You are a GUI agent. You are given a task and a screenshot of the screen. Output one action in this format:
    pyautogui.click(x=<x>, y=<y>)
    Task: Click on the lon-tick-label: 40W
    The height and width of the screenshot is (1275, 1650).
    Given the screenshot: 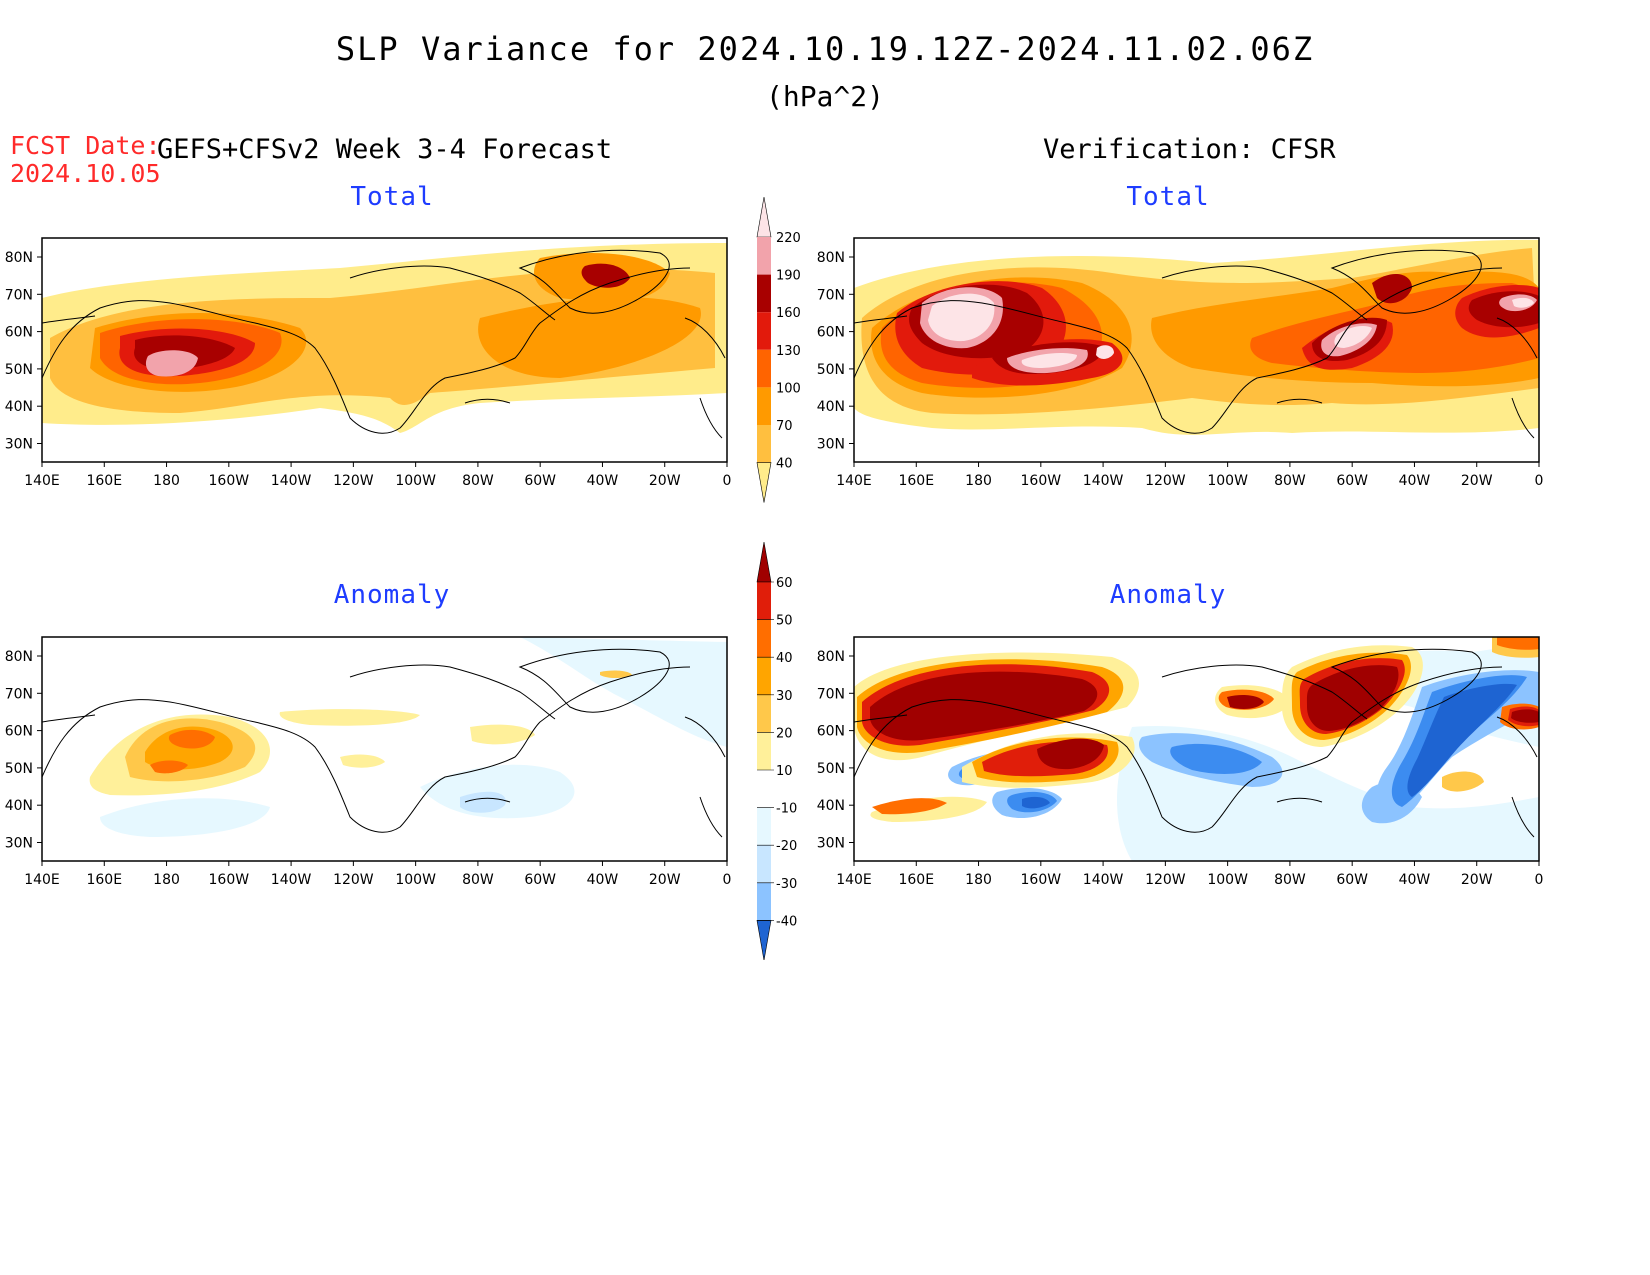 What is the action you would take?
    pyautogui.click(x=603, y=481)
    